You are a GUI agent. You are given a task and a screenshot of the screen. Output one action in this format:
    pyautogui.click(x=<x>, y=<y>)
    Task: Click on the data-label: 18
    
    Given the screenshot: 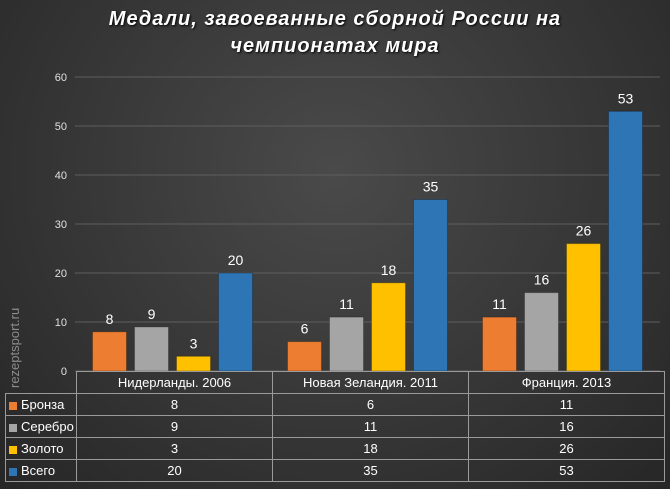 What is the action you would take?
    pyautogui.click(x=389, y=270)
    